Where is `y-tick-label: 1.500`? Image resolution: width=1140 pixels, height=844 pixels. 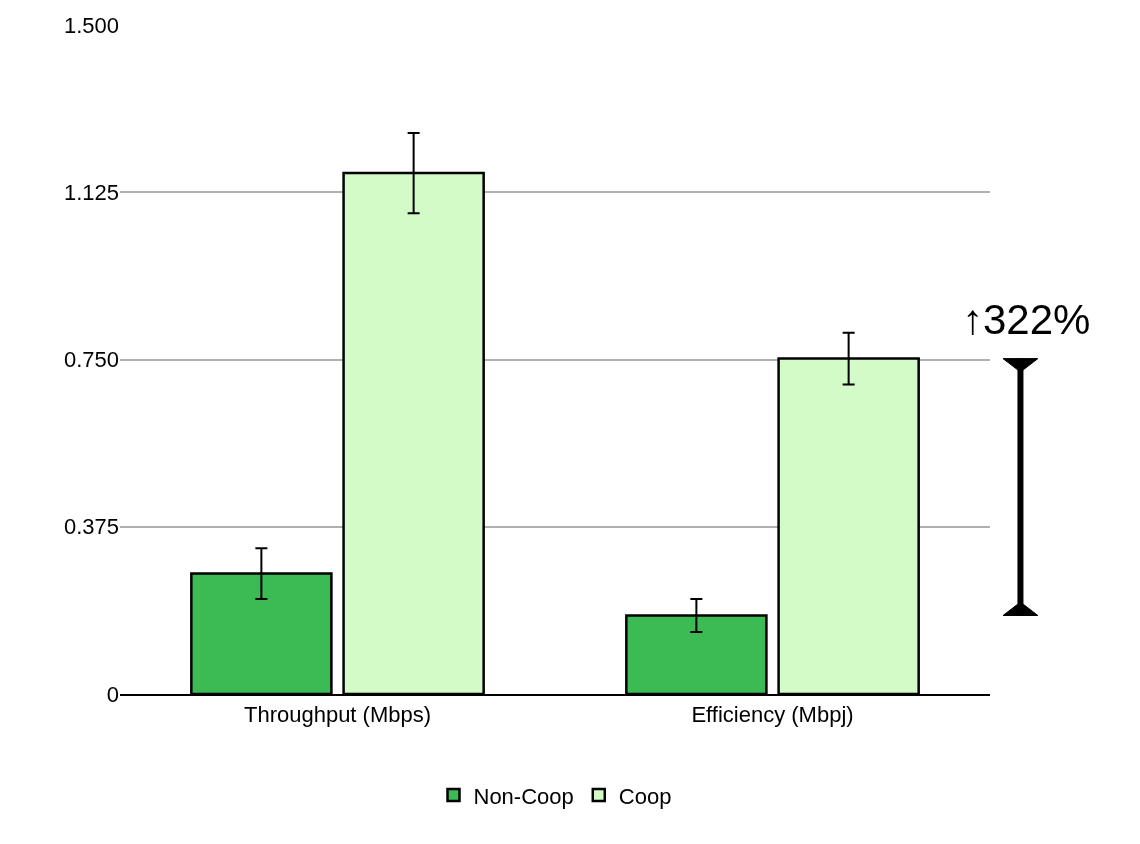
y-tick-label: 1.500 is located at coordinates (91, 25).